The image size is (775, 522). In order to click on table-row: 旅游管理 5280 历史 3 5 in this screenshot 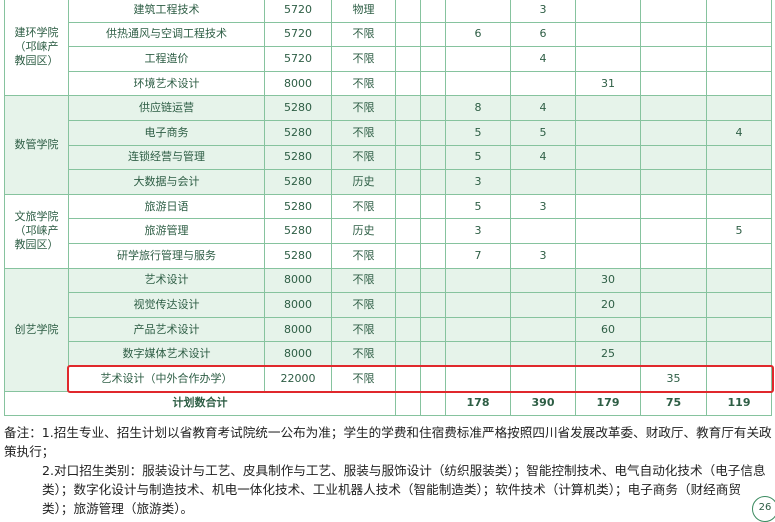, I will do `click(388, 231)`.